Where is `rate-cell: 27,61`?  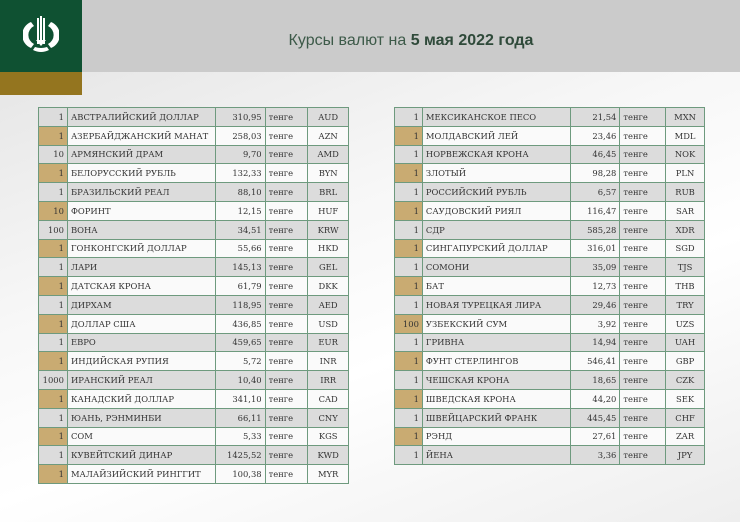 rate-cell: 27,61 is located at coordinates (595, 436).